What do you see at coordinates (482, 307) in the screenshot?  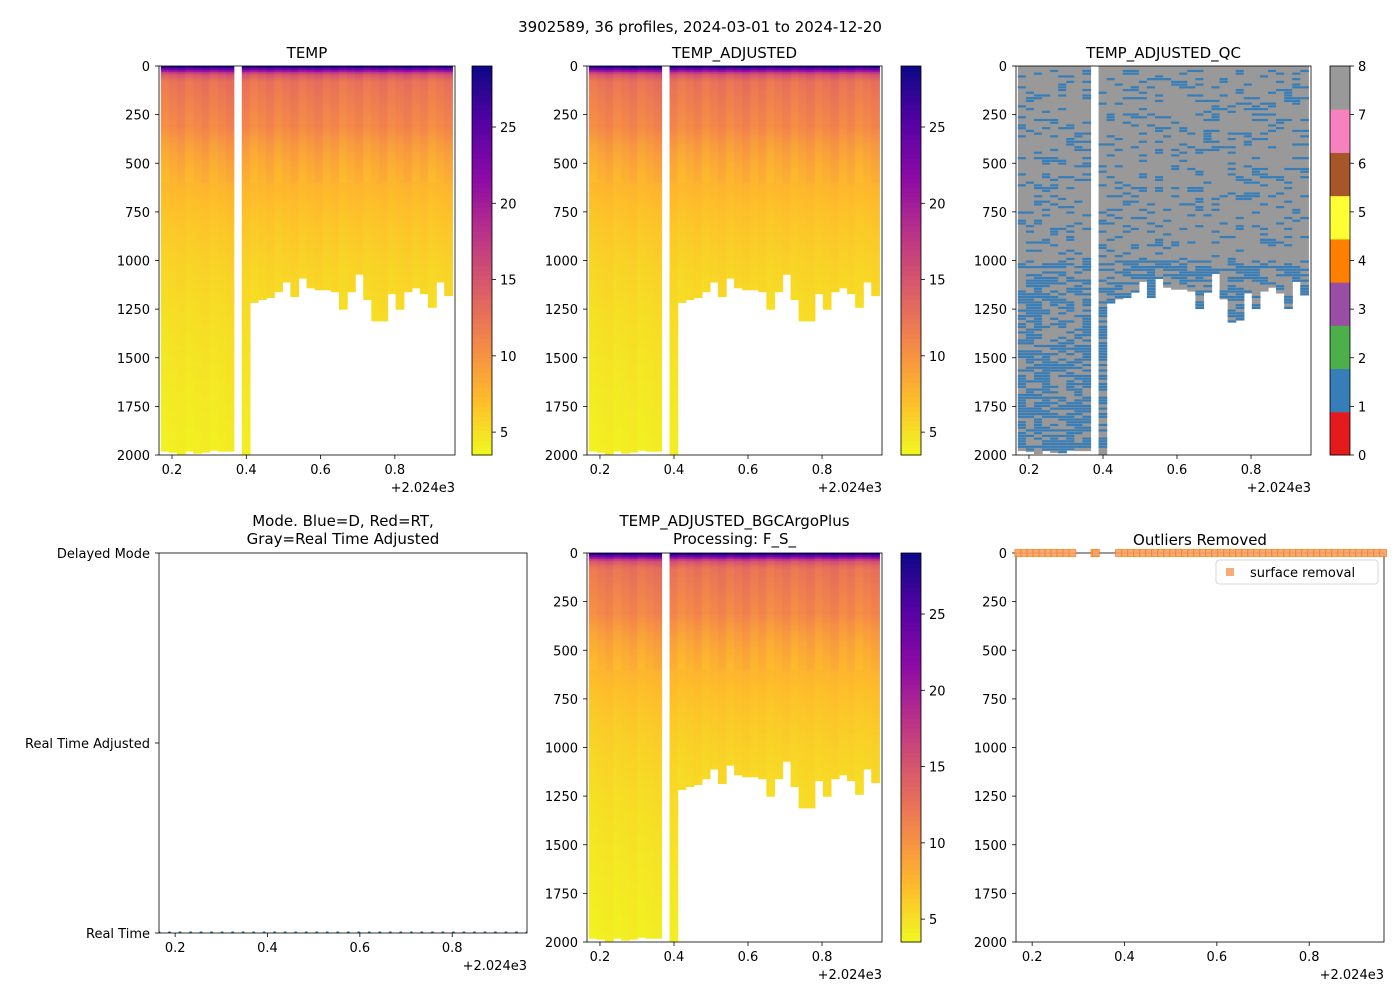 I see `colorbar-swatch` at bounding box center [482, 307].